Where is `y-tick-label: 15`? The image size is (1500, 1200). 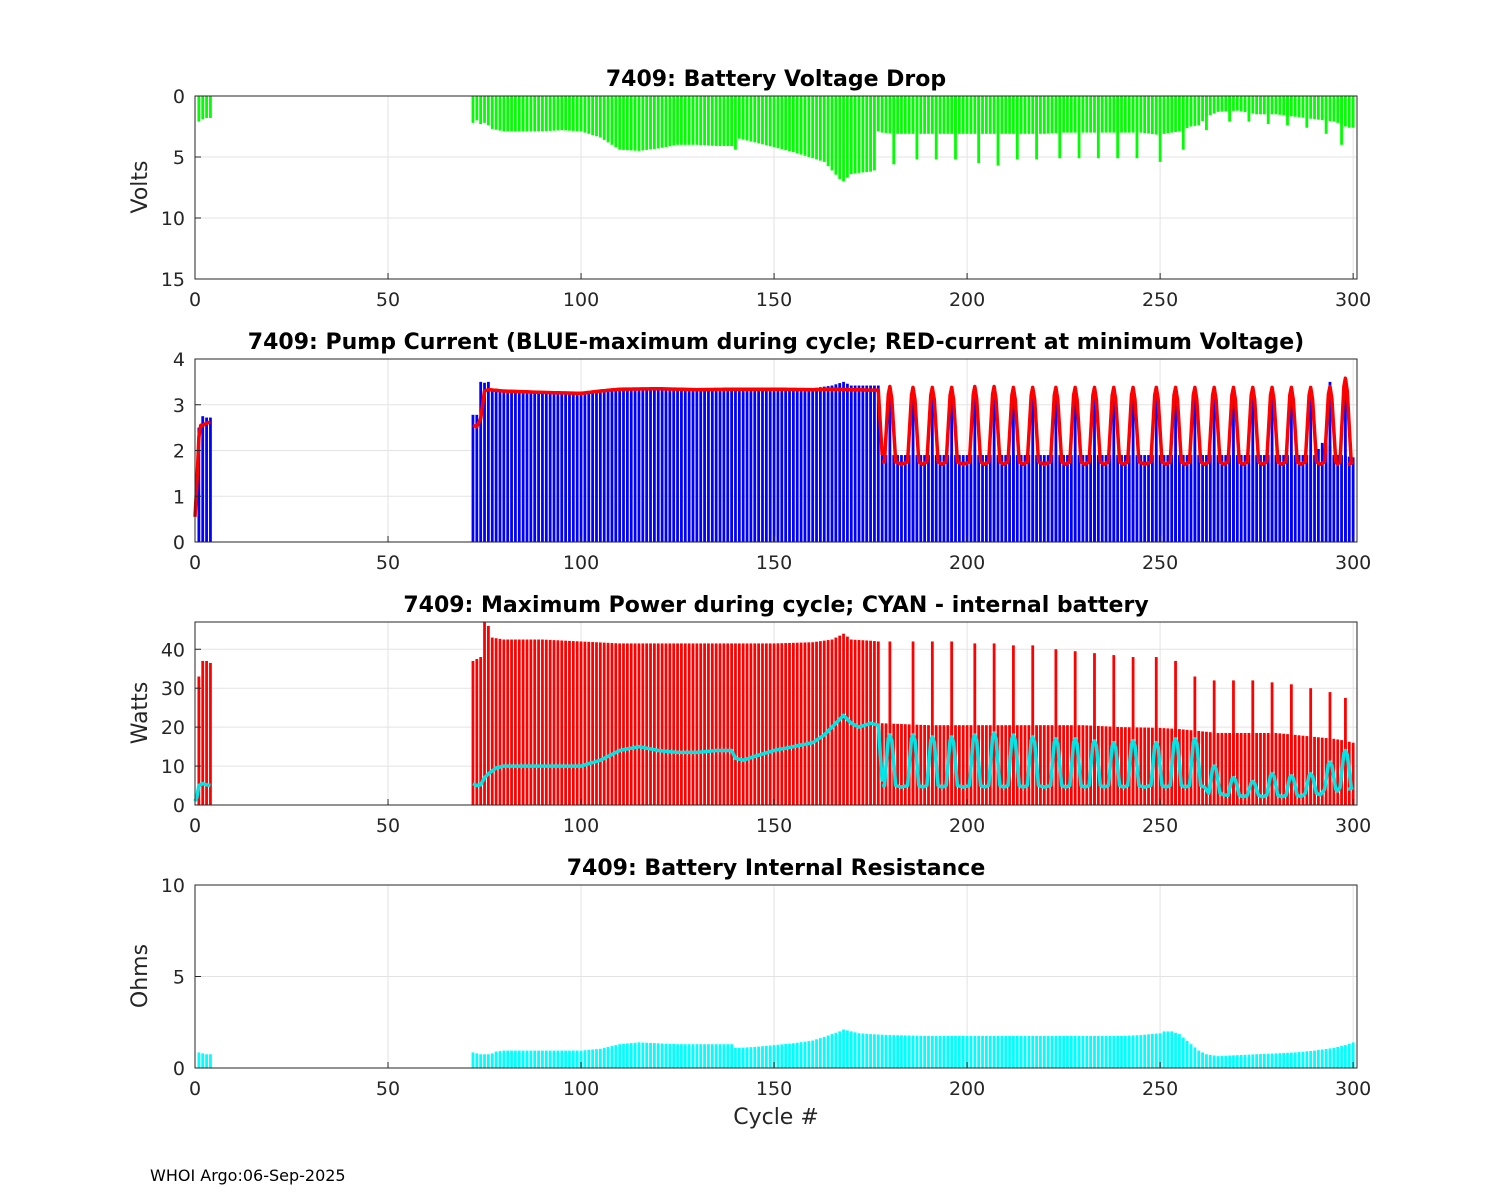 y-tick-label: 15 is located at coordinates (173, 280).